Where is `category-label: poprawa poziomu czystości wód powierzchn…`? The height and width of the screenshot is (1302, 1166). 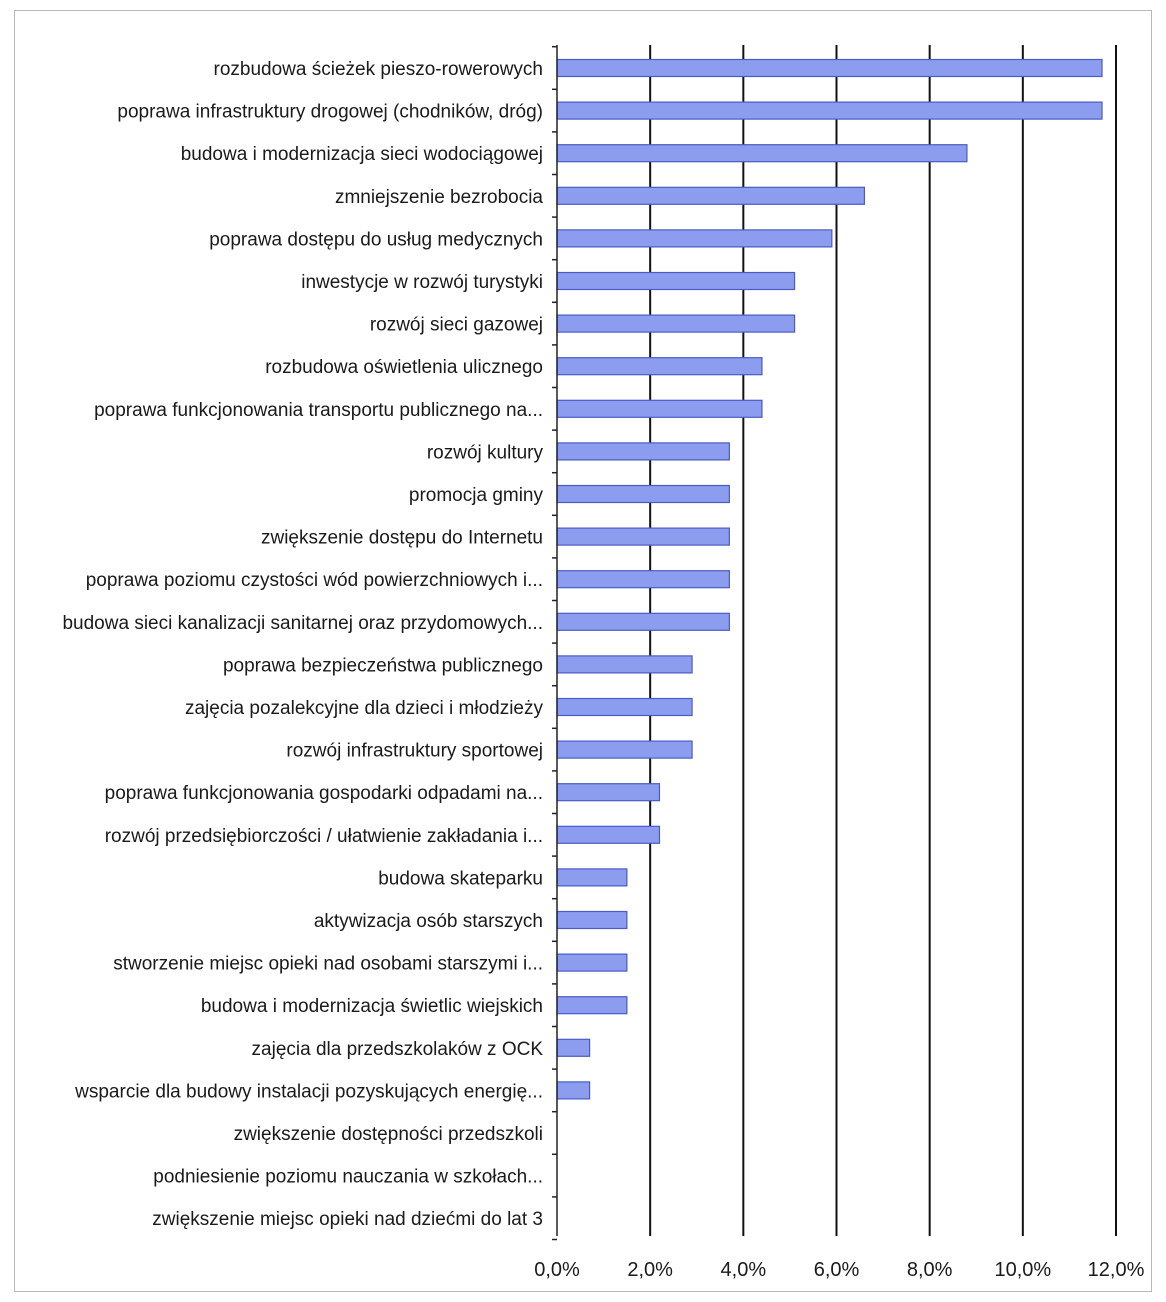
category-label: poprawa poziomu czystości wód powierzchn… is located at coordinates (314, 580).